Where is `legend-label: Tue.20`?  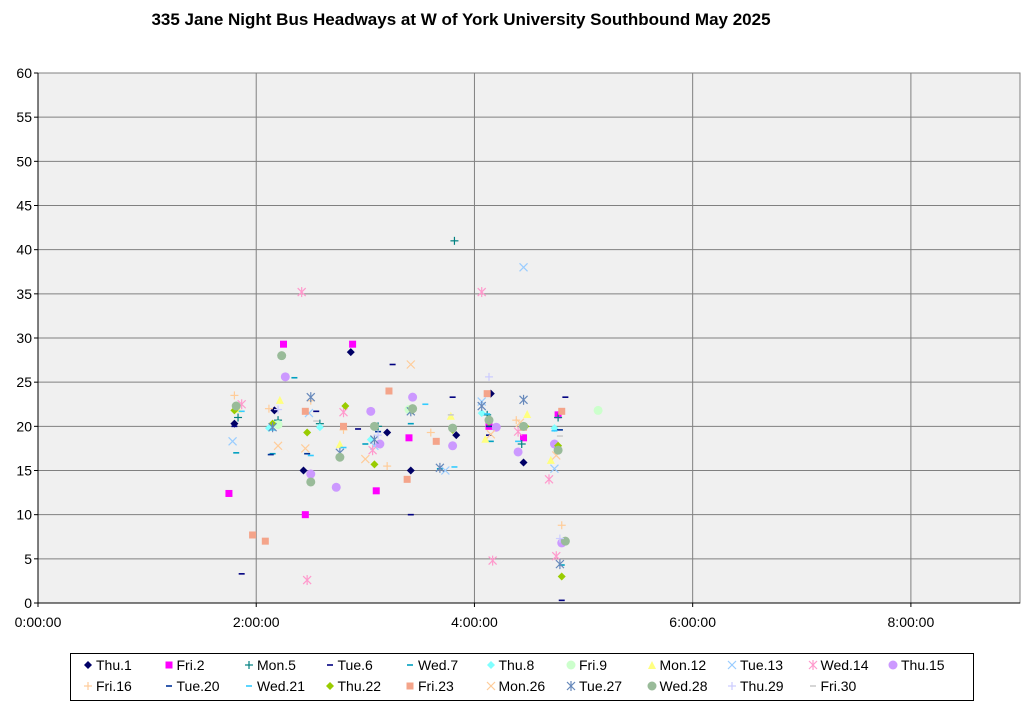
legend-label: Tue.20 is located at coordinates (198, 686).